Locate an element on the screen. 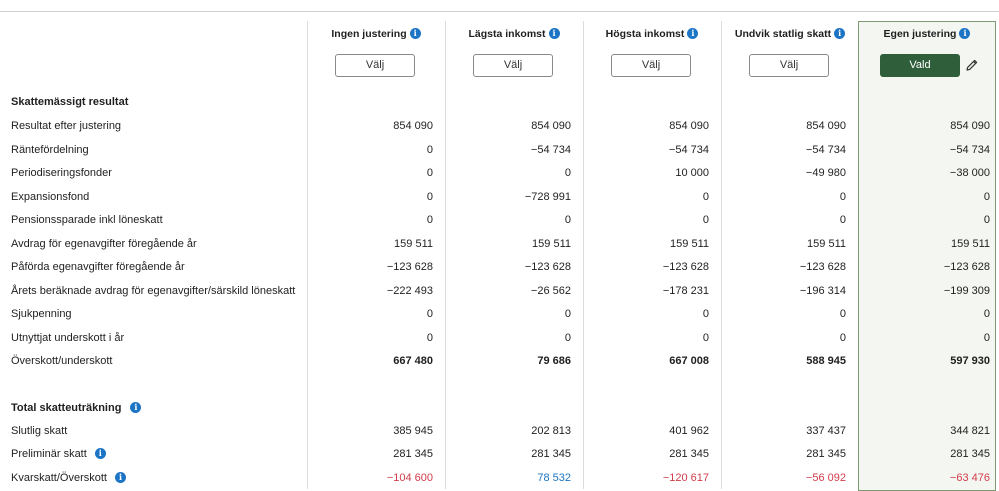 The height and width of the screenshot is (491, 999). cell-value: −120 617 is located at coordinates (685, 477).